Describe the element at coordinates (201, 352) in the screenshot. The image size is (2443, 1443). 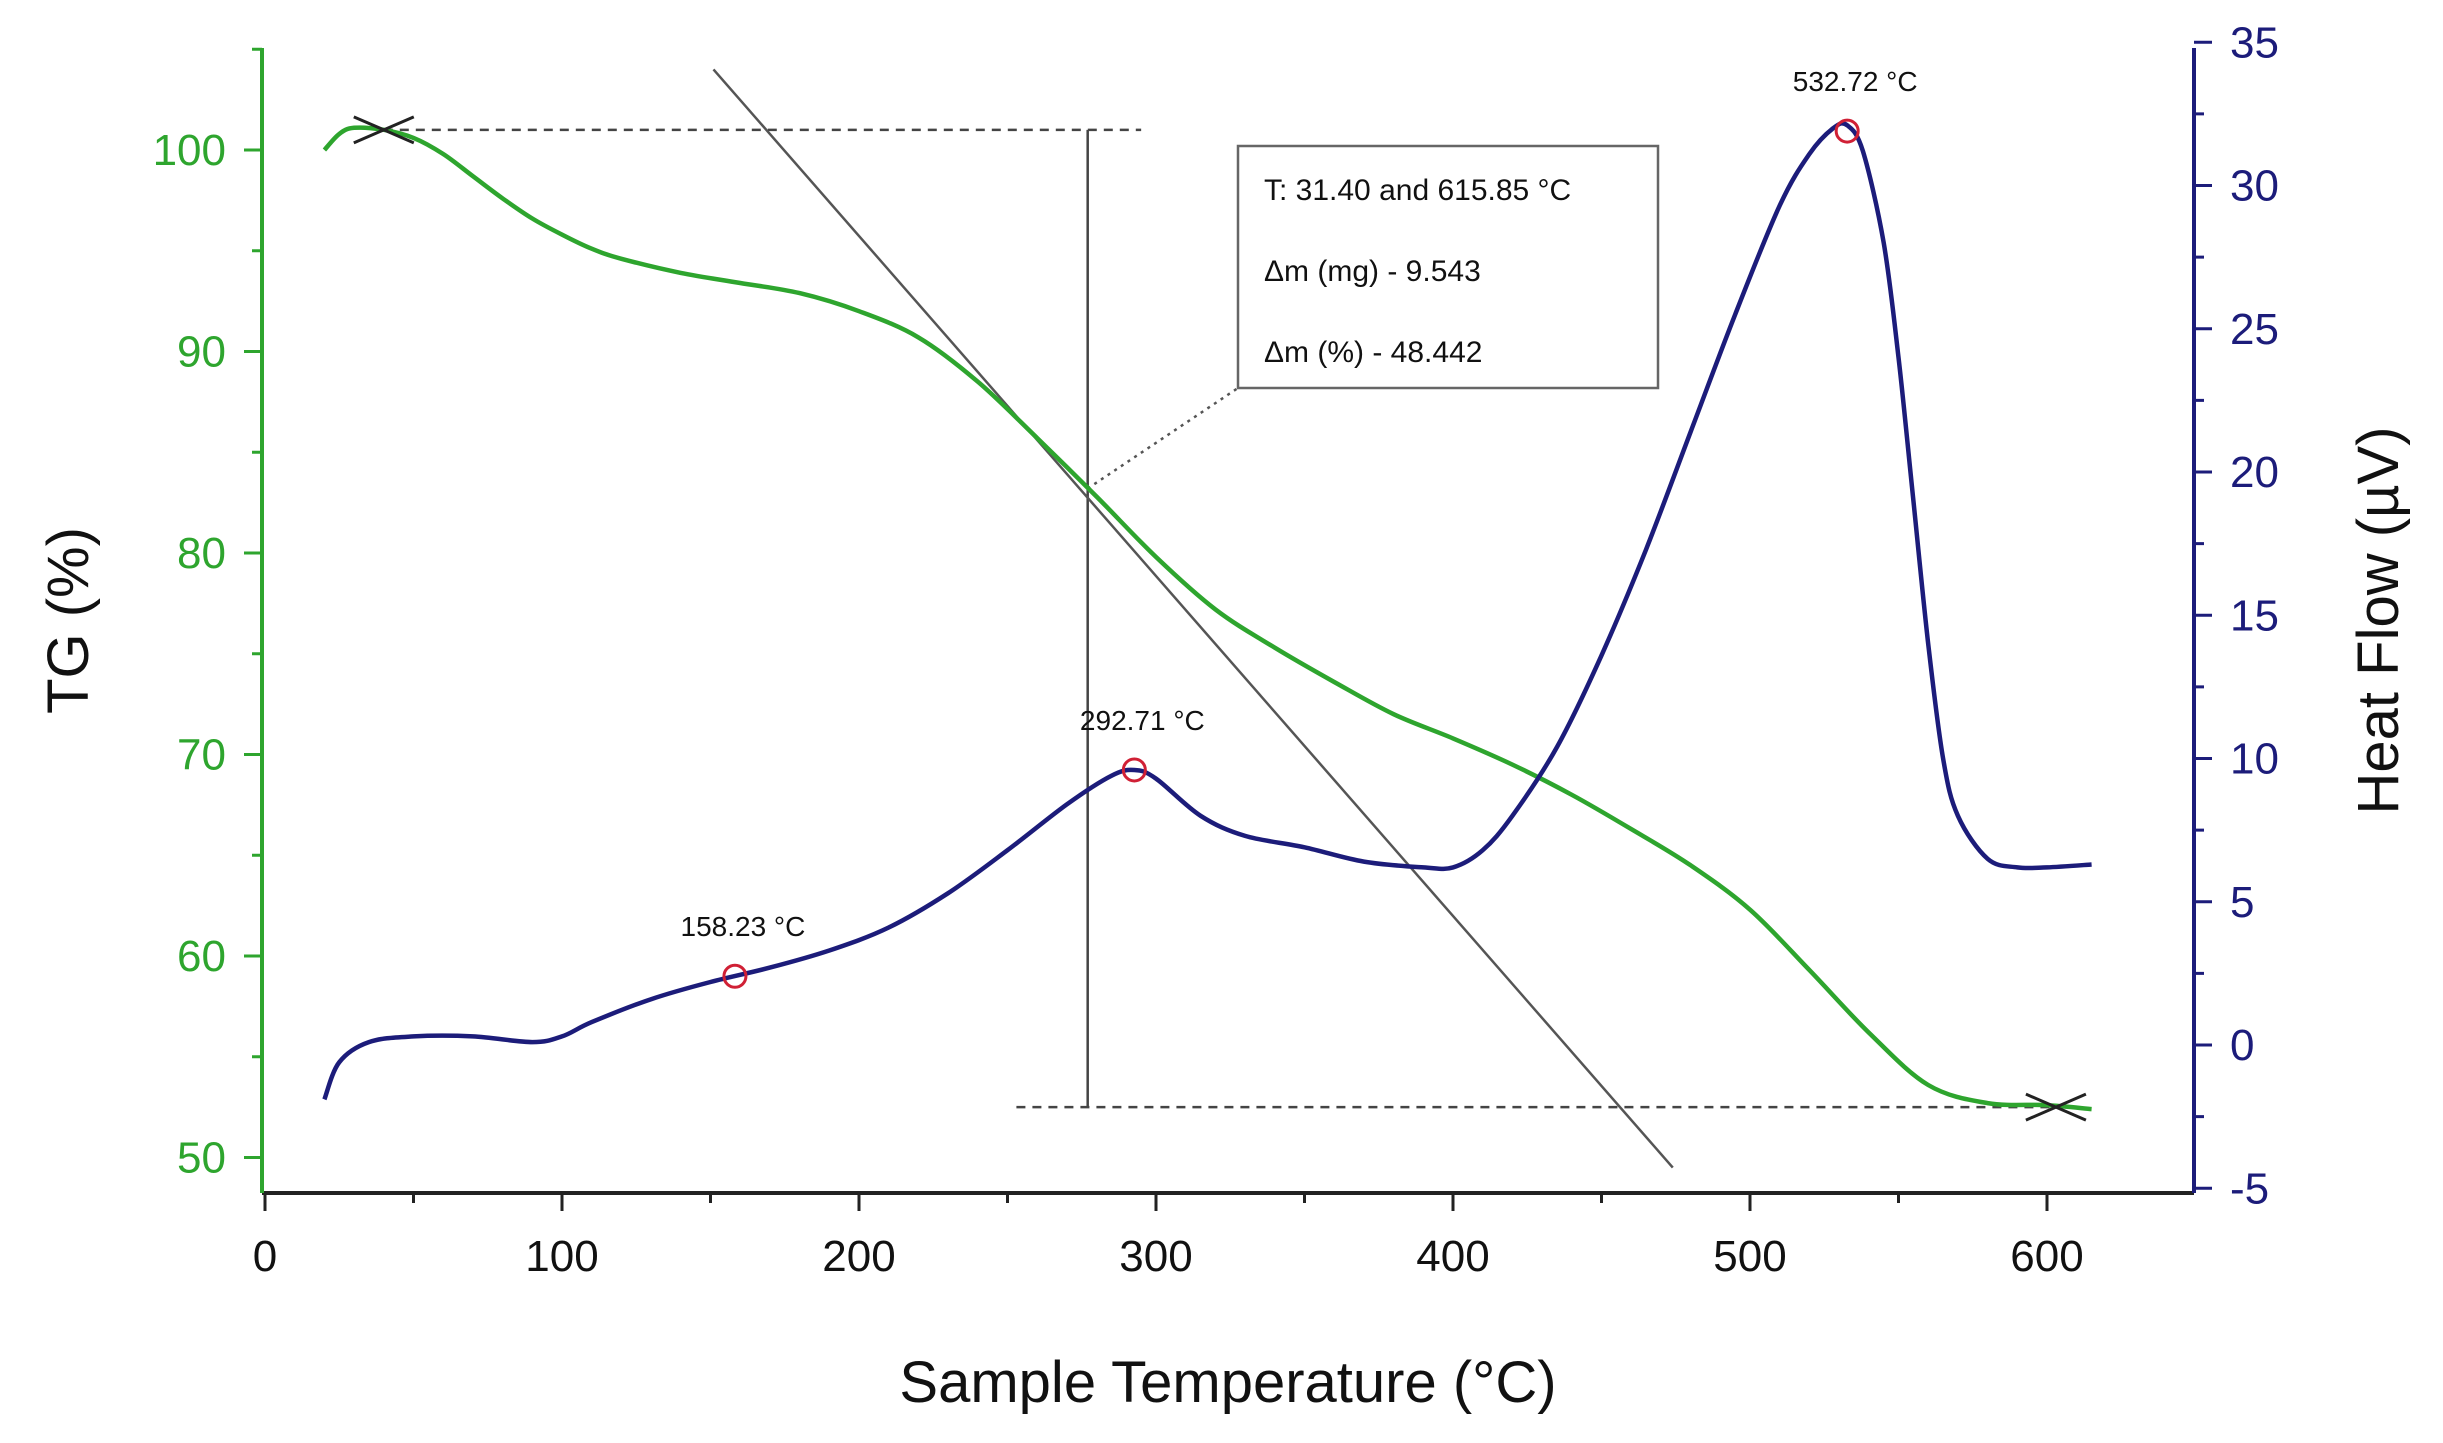
I see `y-left-tick-label-90: 90` at that location.